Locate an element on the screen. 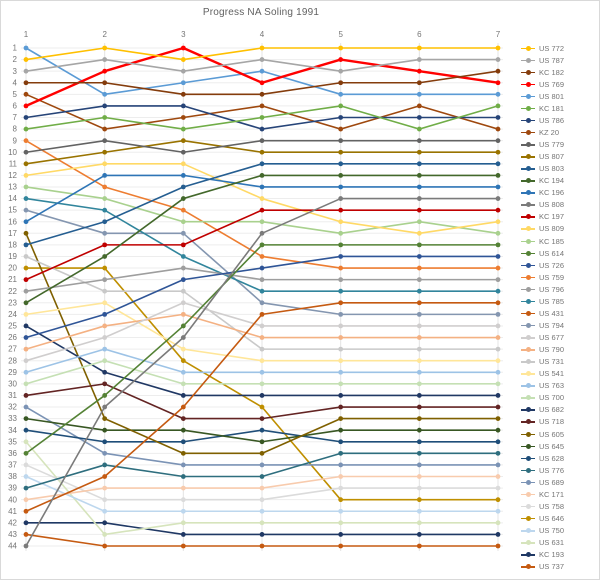 The width and height of the screenshot is (600, 580). y-tick-label: 36 is located at coordinates (12, 453).